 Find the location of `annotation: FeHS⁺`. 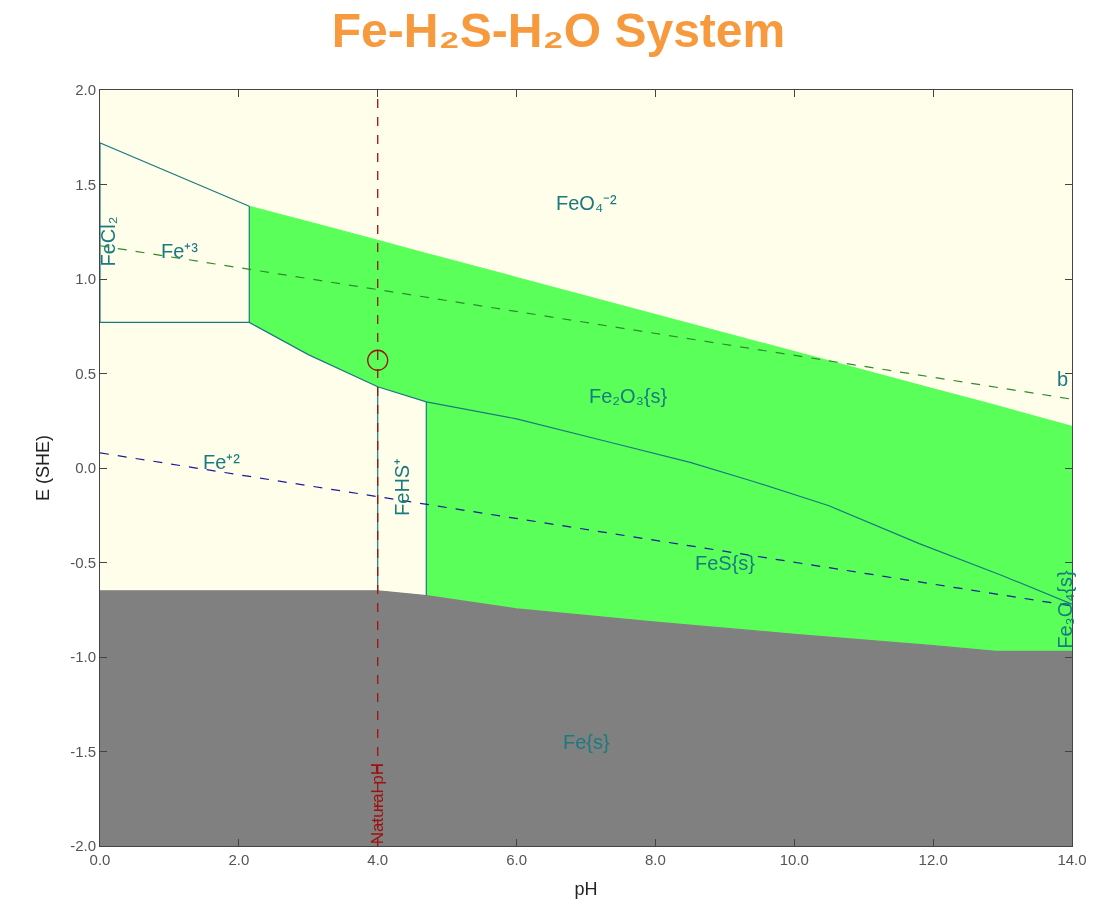

annotation: FeHS⁺ is located at coordinates (402, 486).